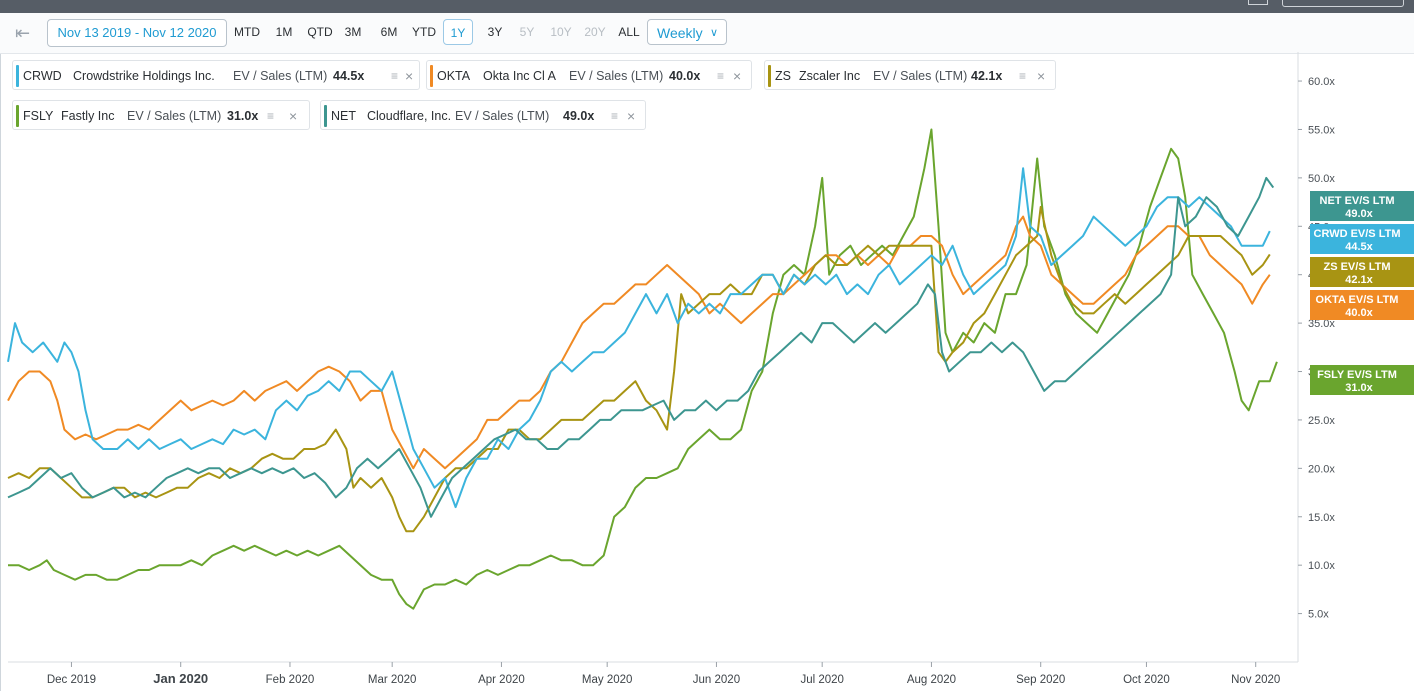 This screenshot has height=691, width=1414. Describe the element at coordinates (320, 32) in the screenshot. I see `period-button-qtd: QTD` at that location.